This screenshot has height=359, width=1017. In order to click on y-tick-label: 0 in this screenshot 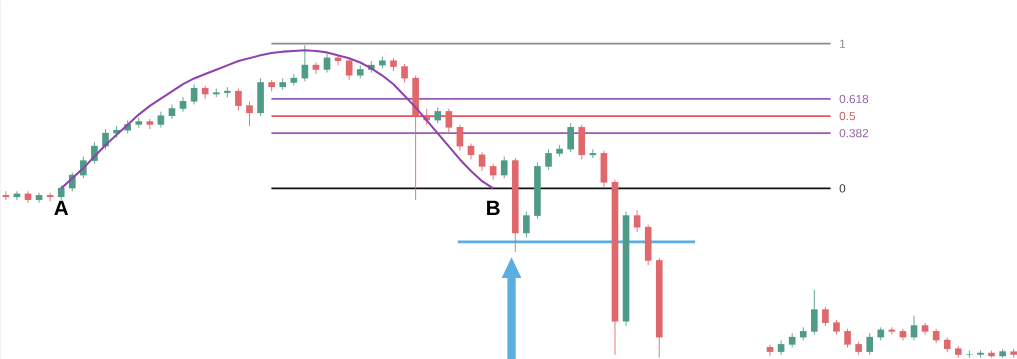, I will do `click(842, 188)`.